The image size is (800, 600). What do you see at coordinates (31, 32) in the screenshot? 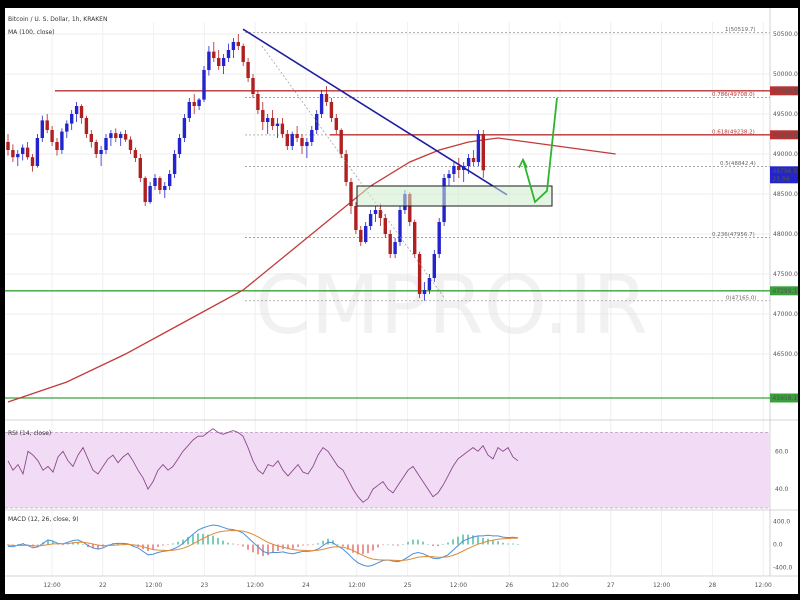
I see `ma-legend: MA (100, close)` at bounding box center [31, 32].